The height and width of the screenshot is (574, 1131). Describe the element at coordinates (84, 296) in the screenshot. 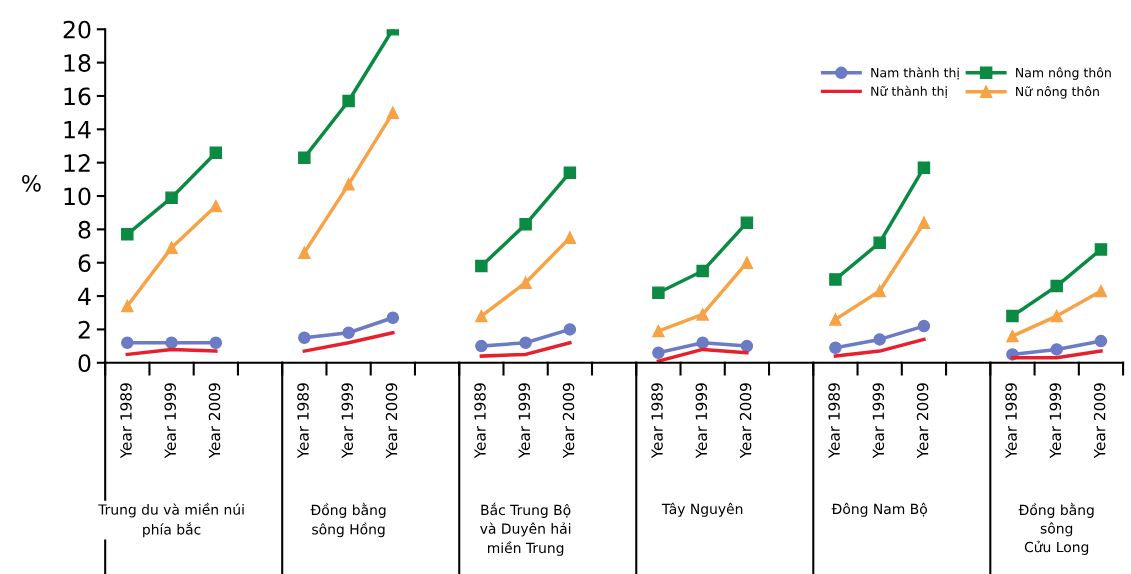

I see `y-tick-label: 4` at that location.